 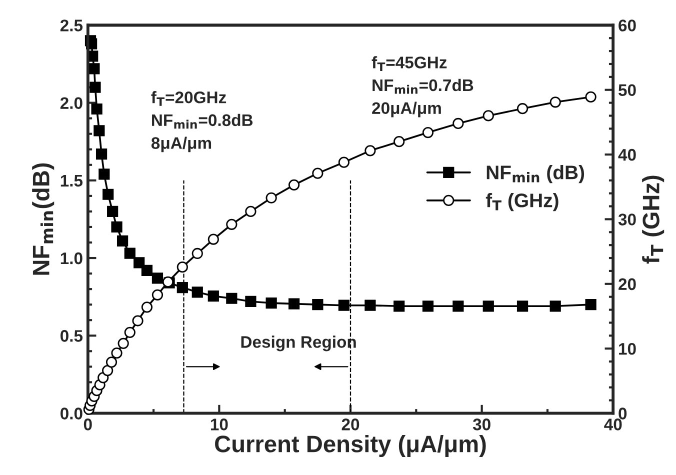 I want to click on x-tick-label: 0, so click(x=88, y=424).